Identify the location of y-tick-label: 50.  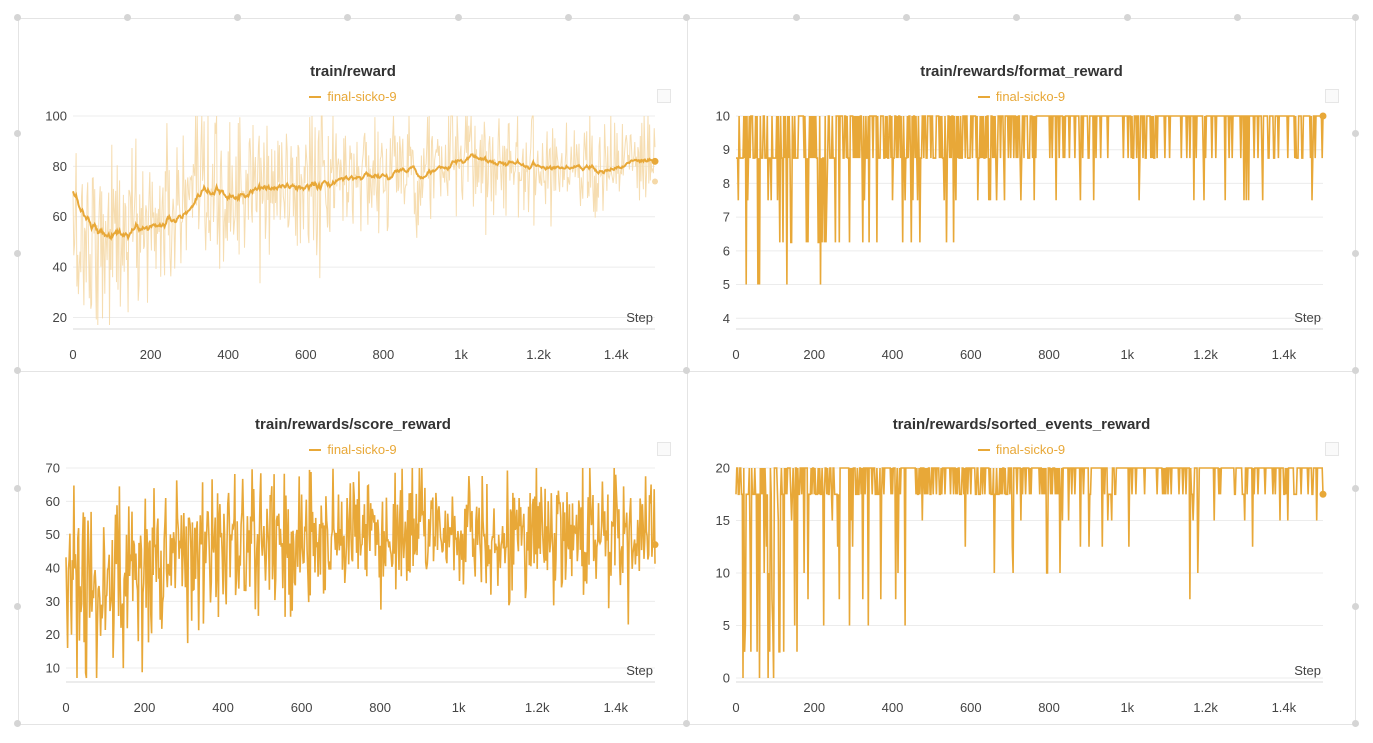
(53, 534).